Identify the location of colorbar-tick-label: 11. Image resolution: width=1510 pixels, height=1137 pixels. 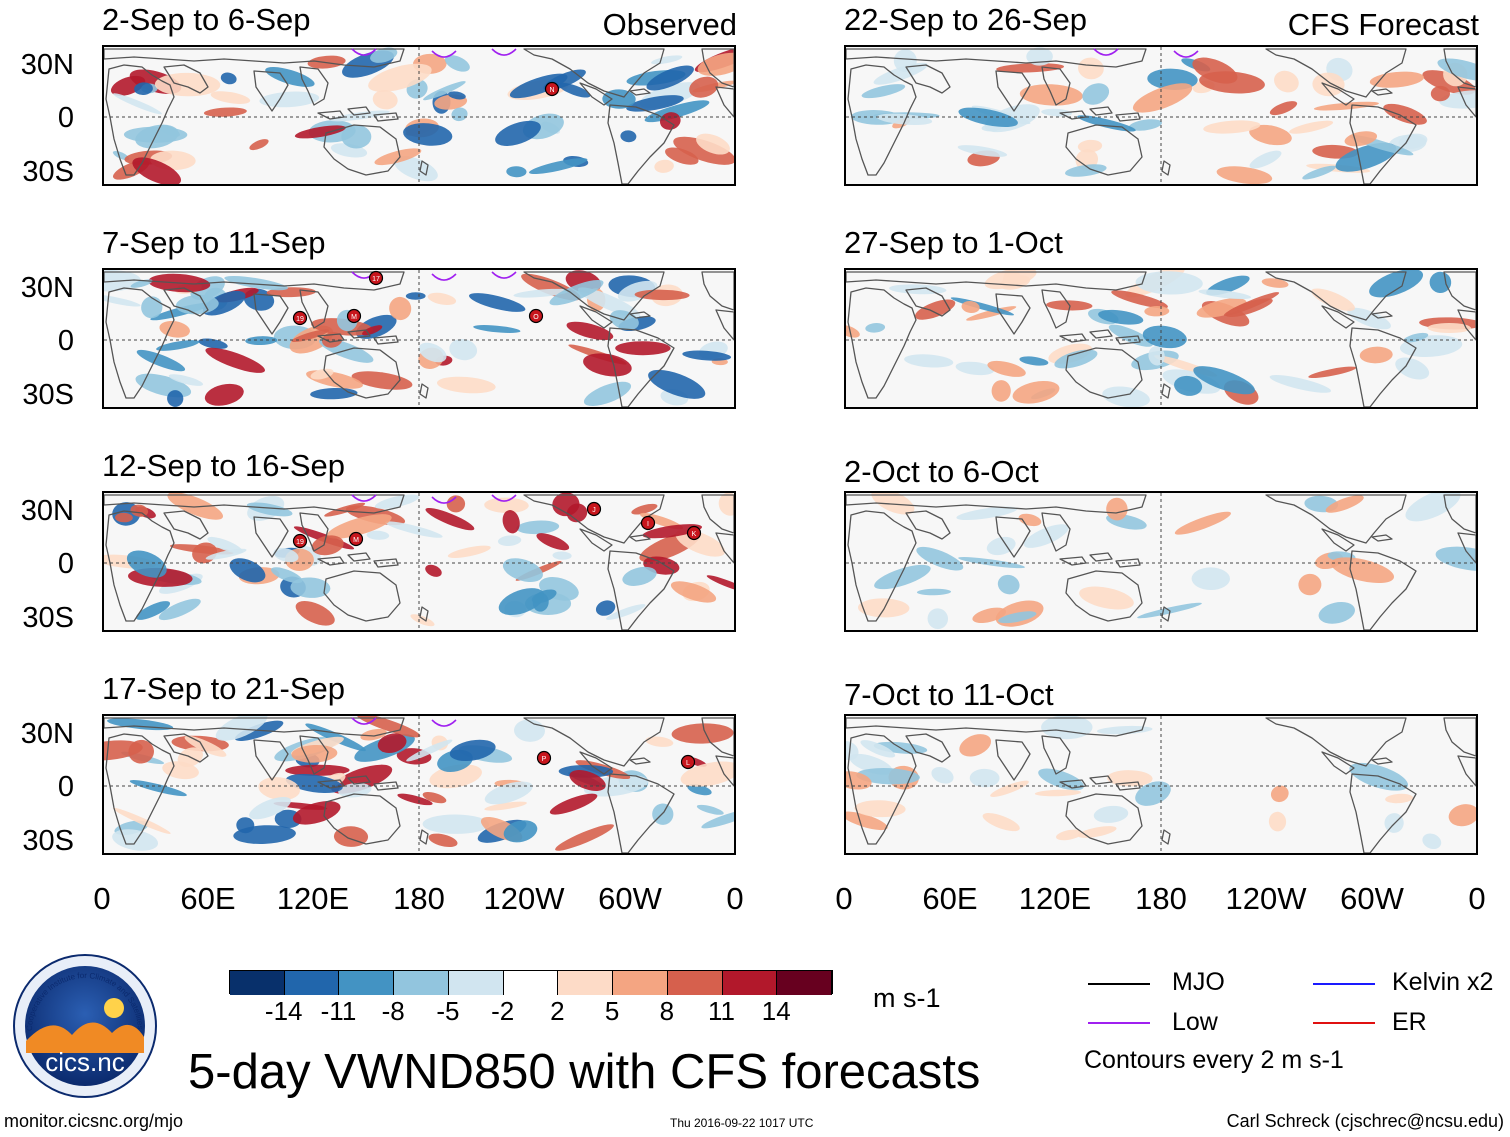
(722, 1011).